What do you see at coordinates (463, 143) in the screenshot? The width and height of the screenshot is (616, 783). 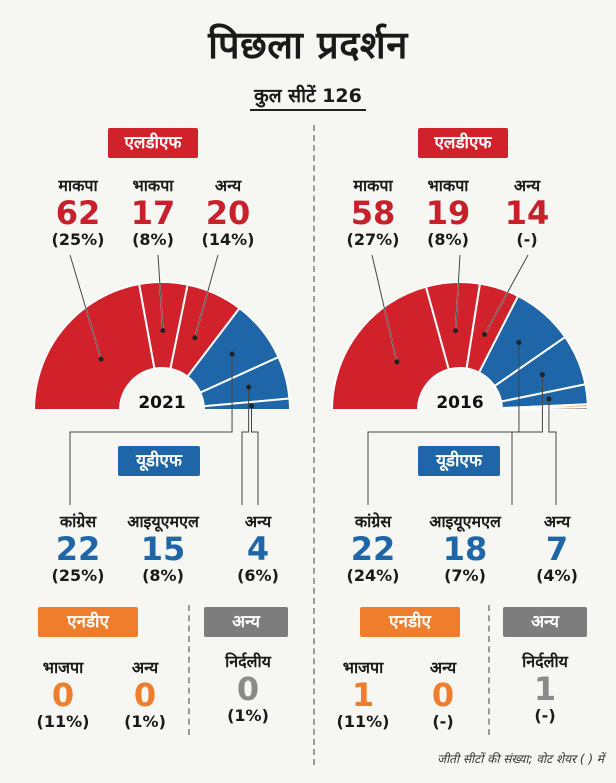 I see `ldf-badge-2016: एलडीएफ` at bounding box center [463, 143].